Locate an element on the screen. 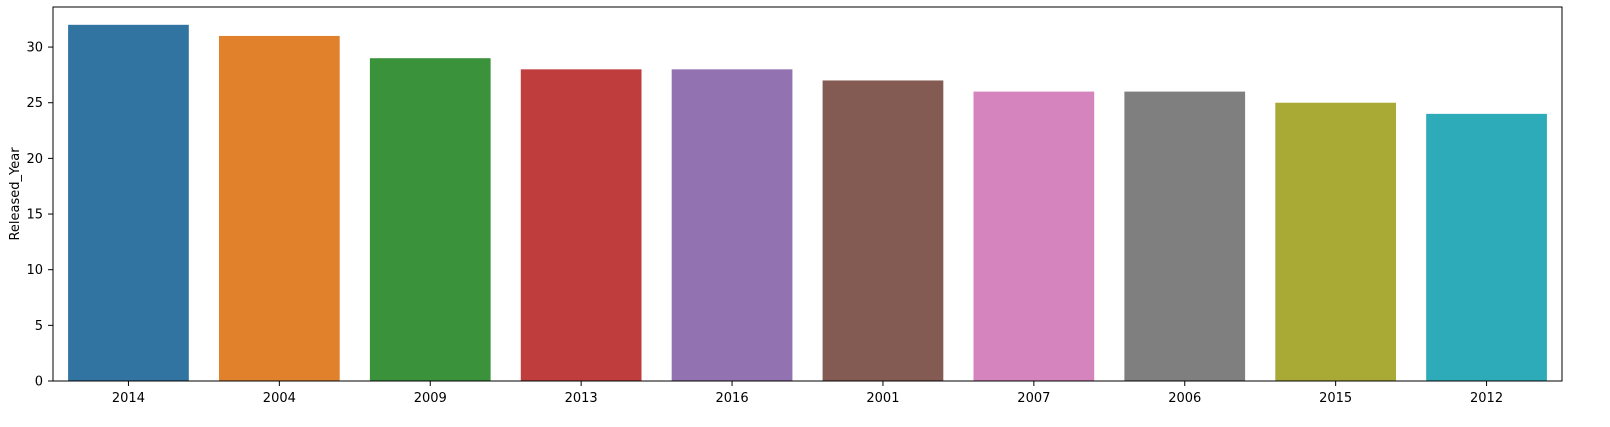  y-tick-label: 25 is located at coordinates (34, 103).